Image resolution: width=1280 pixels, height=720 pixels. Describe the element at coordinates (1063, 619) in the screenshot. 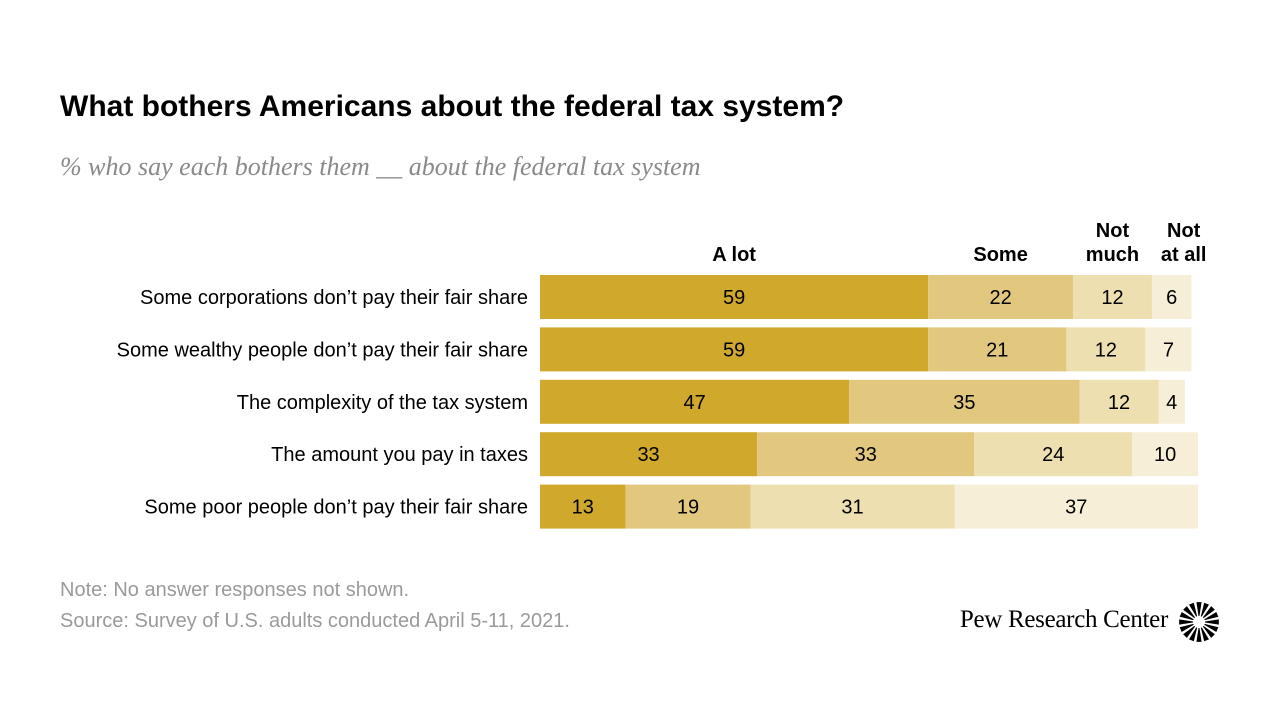

I see `brand-name: Pew Research Center` at that location.